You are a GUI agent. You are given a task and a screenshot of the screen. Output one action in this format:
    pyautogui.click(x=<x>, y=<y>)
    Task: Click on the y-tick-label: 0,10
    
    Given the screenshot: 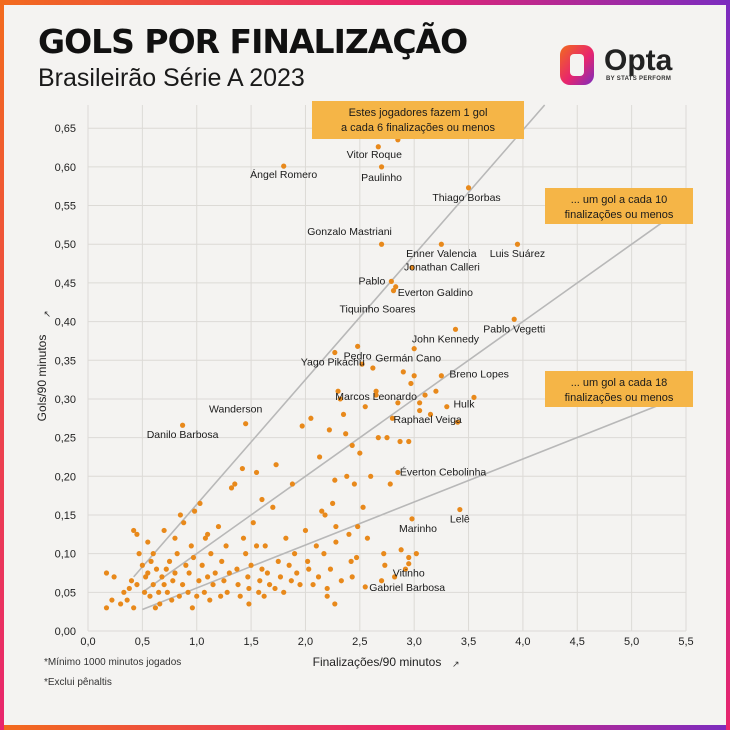 What is the action you would take?
    pyautogui.click(x=65, y=555)
    